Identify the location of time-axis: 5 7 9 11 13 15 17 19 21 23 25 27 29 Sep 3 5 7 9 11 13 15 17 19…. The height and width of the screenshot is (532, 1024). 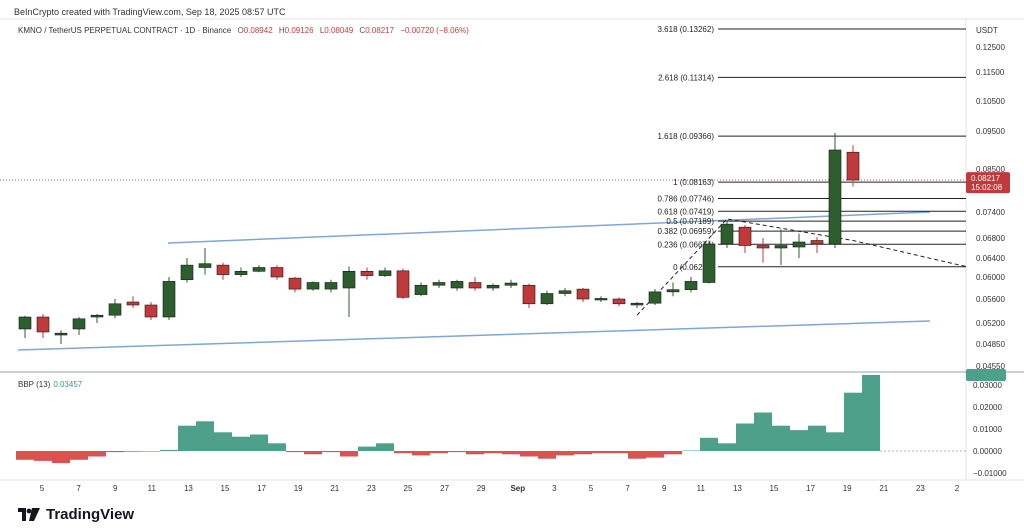
(500, 488).